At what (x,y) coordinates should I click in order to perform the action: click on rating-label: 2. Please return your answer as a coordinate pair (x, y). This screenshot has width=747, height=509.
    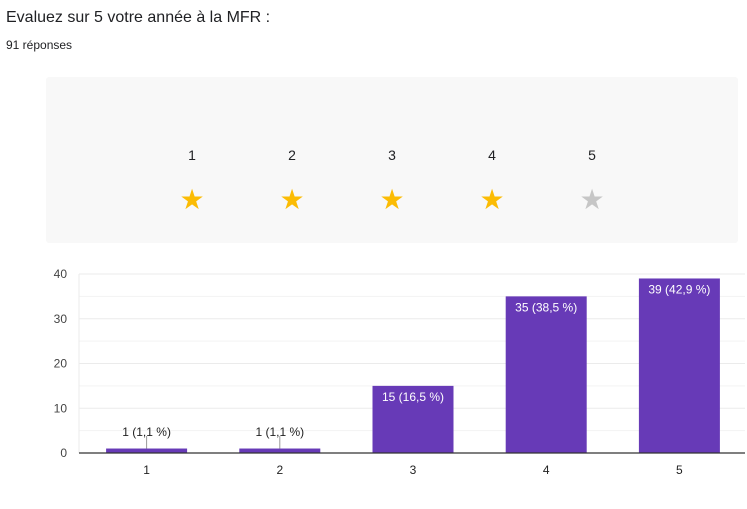
    Looking at the image, I should click on (292, 155).